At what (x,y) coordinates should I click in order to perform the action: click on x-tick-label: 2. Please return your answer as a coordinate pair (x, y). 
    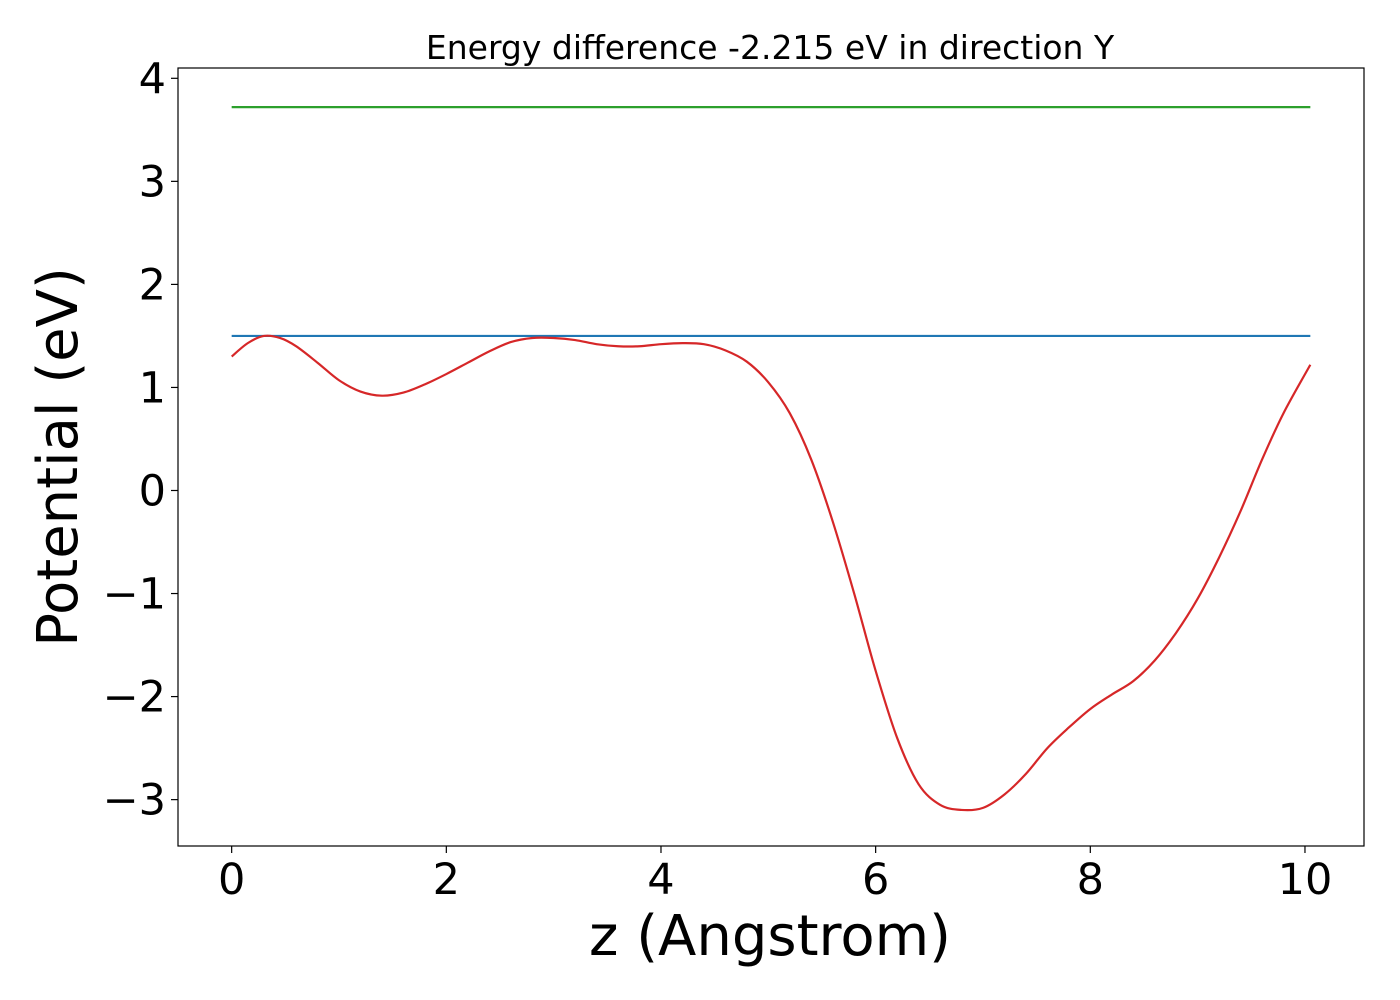
    Looking at the image, I should click on (446, 880).